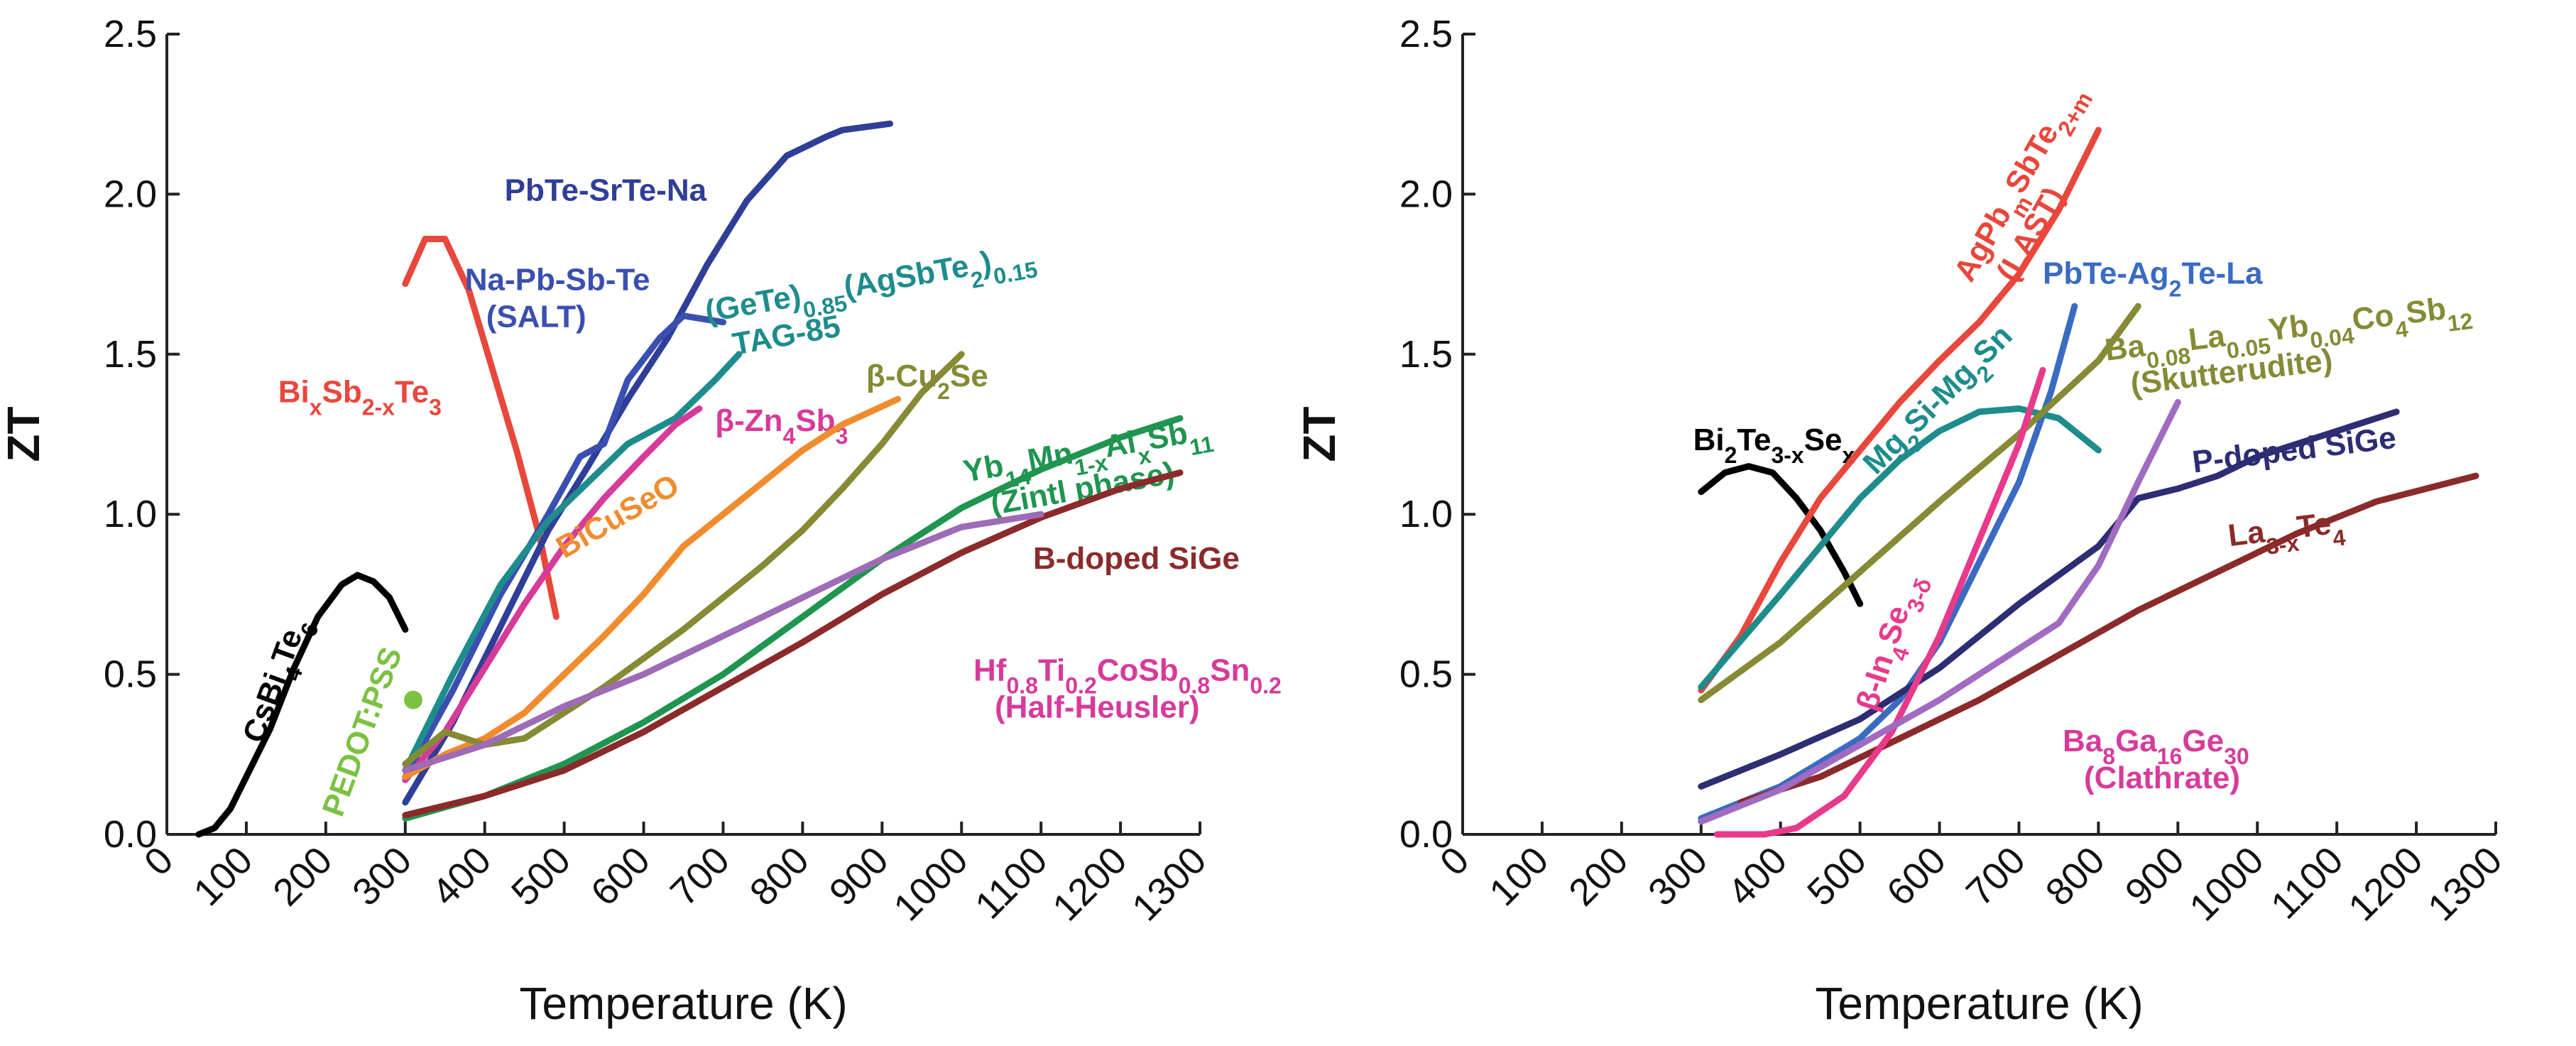 Image resolution: width=2576 pixels, height=1046 pixels. I want to click on series-label-p-doped-sige: P-doped SiGe, so click(2294, 450).